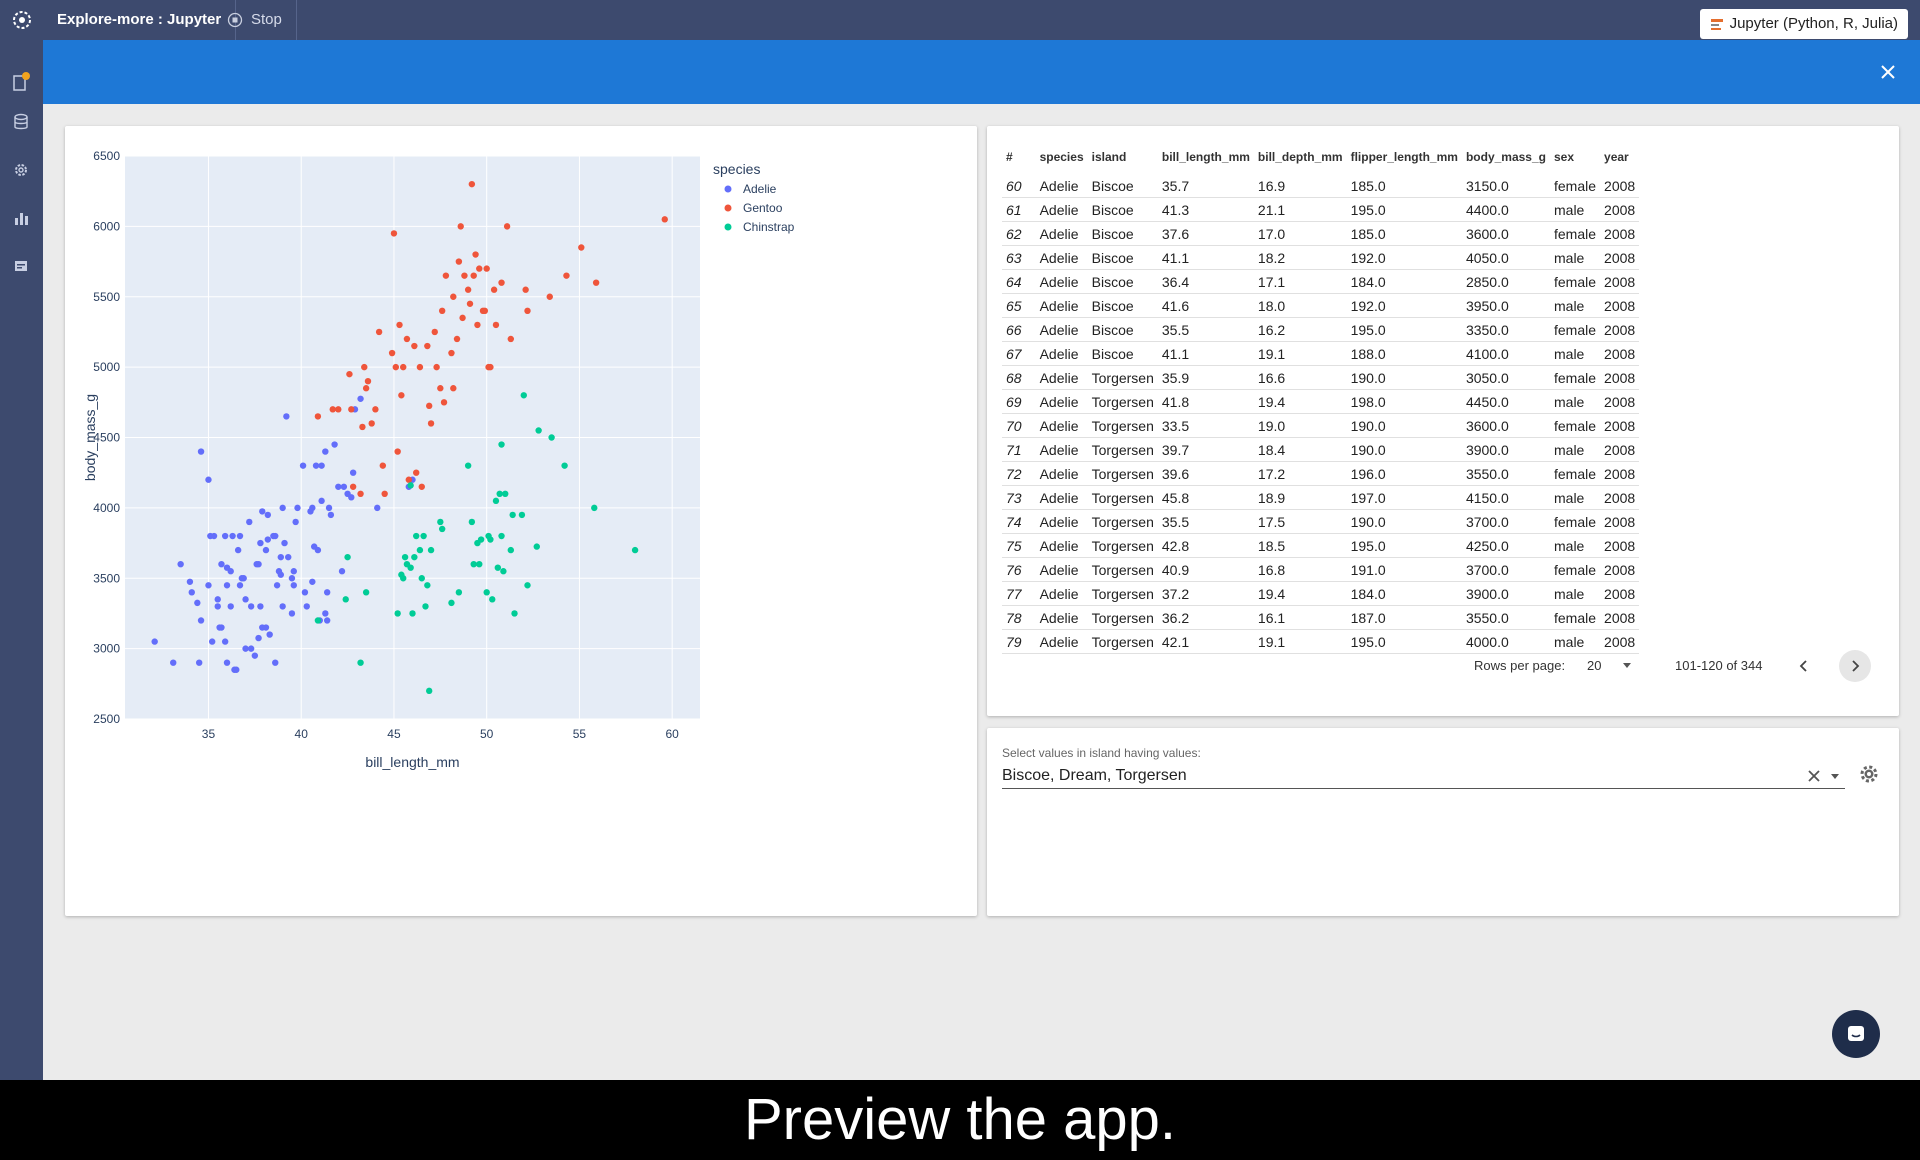  Describe the element at coordinates (1814, 776) in the screenshot. I see `clear-icon` at that location.